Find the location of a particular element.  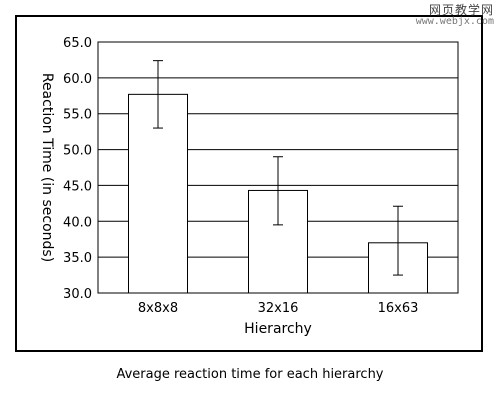

y-tick-label: 35.0 is located at coordinates (77, 258).